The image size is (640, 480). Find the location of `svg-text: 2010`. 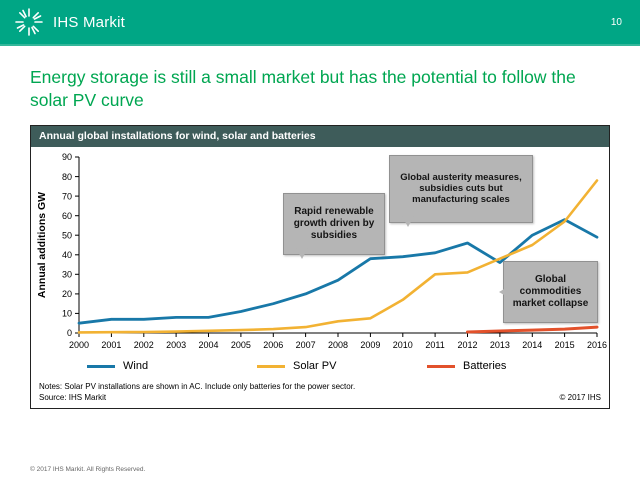

svg-text: 2010 is located at coordinates (403, 345).